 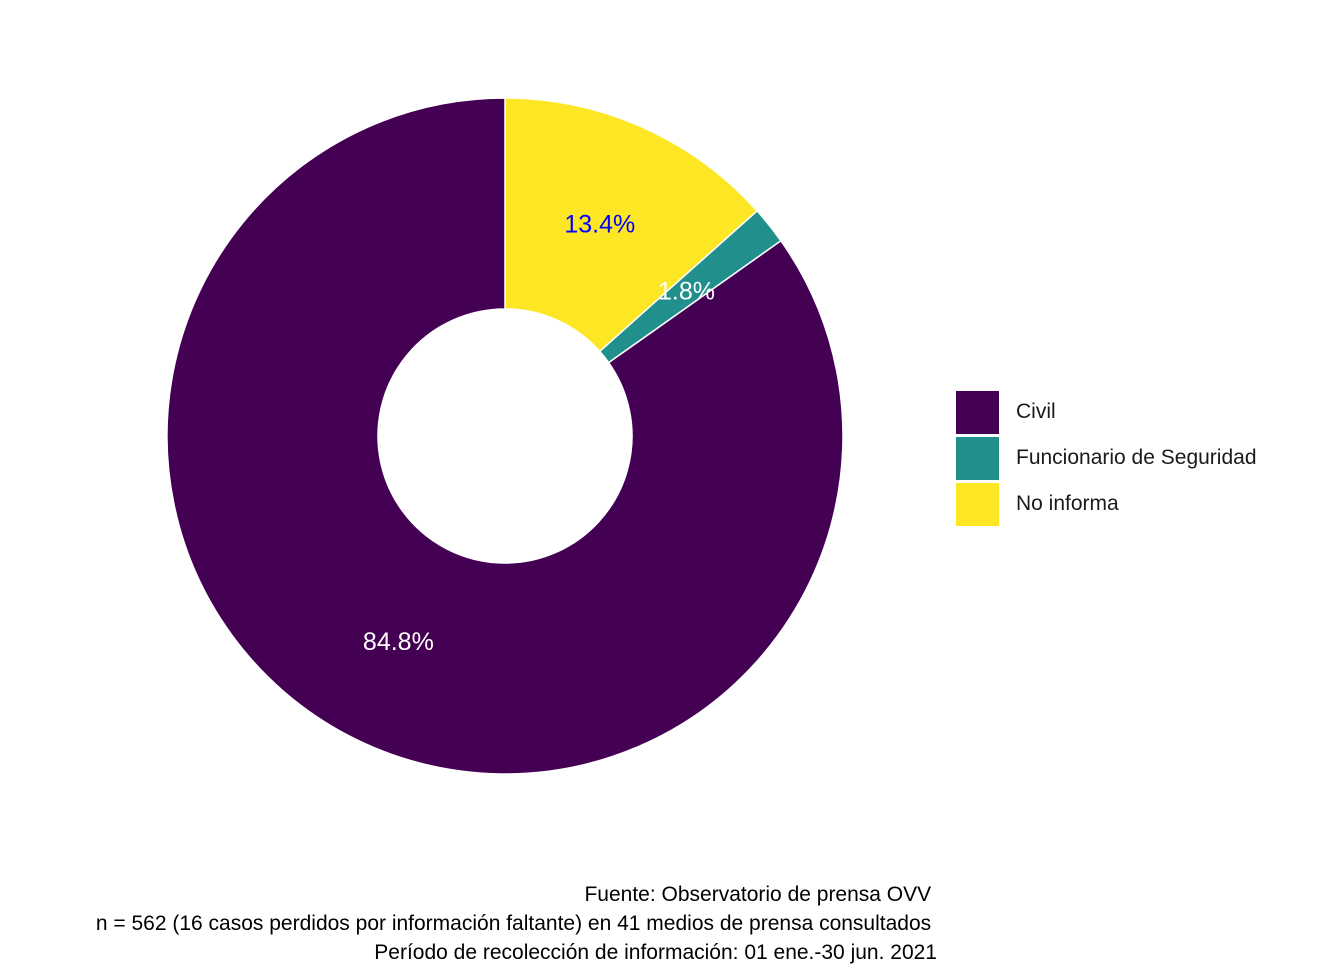 I want to click on legend-label-civil: Civil, so click(x=1036, y=411).